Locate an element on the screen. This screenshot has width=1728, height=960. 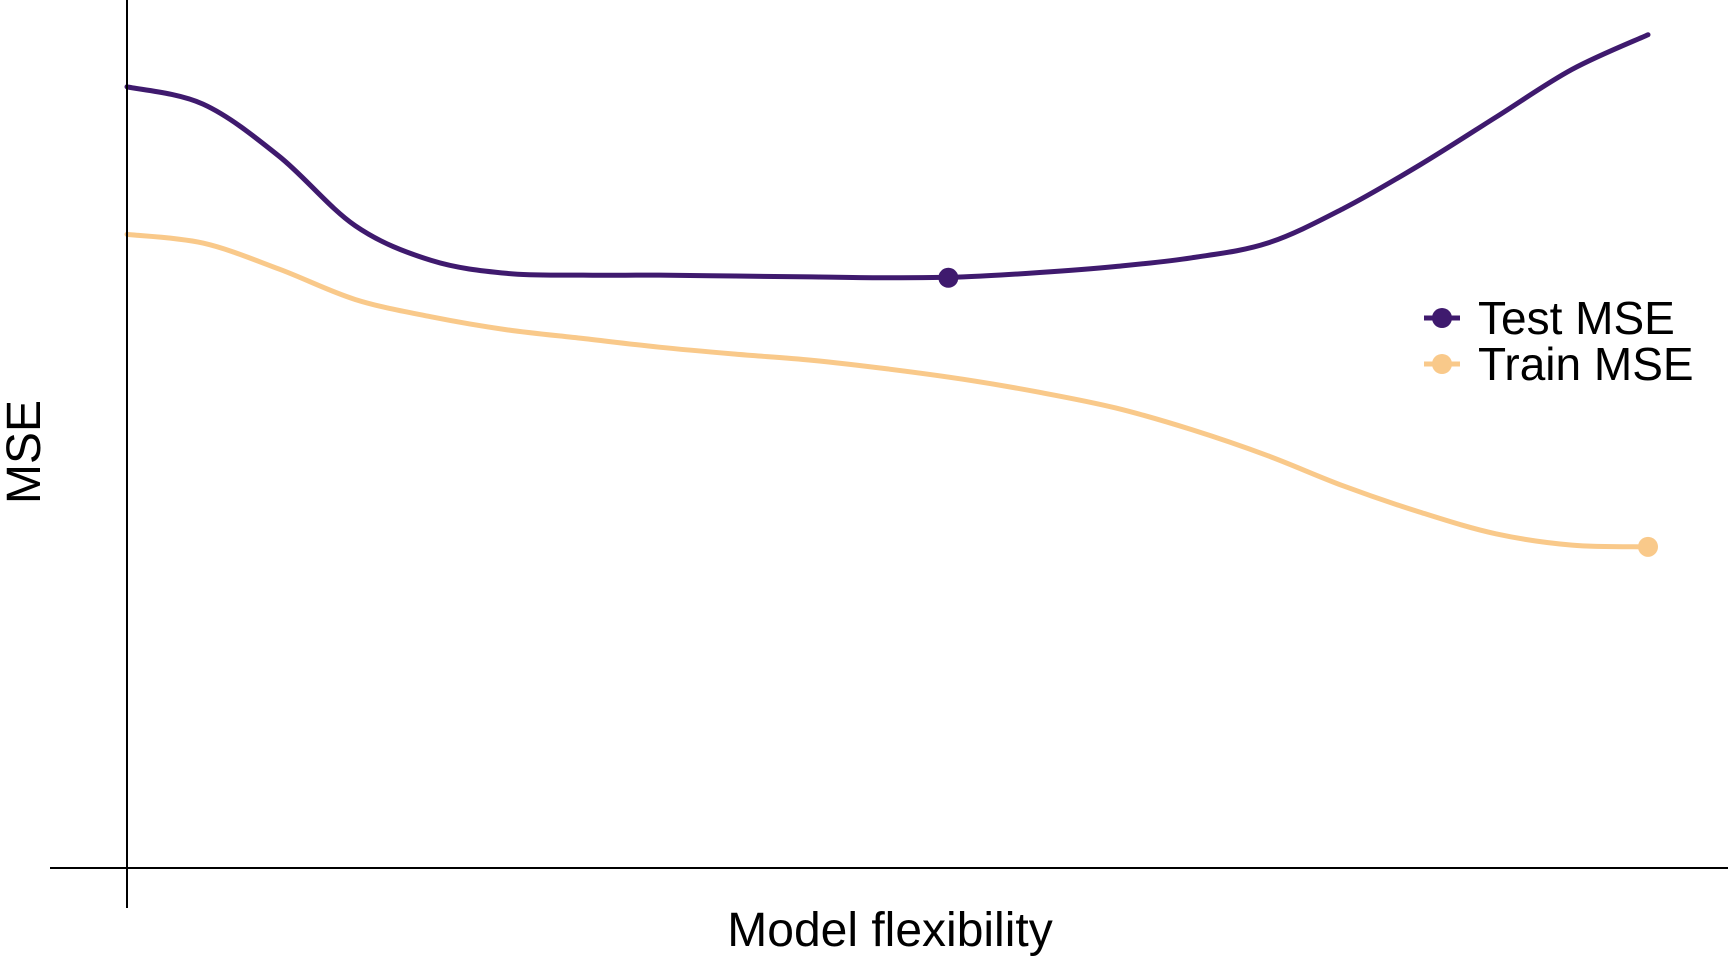
legend-label: Train MSE is located at coordinates (1586, 364).